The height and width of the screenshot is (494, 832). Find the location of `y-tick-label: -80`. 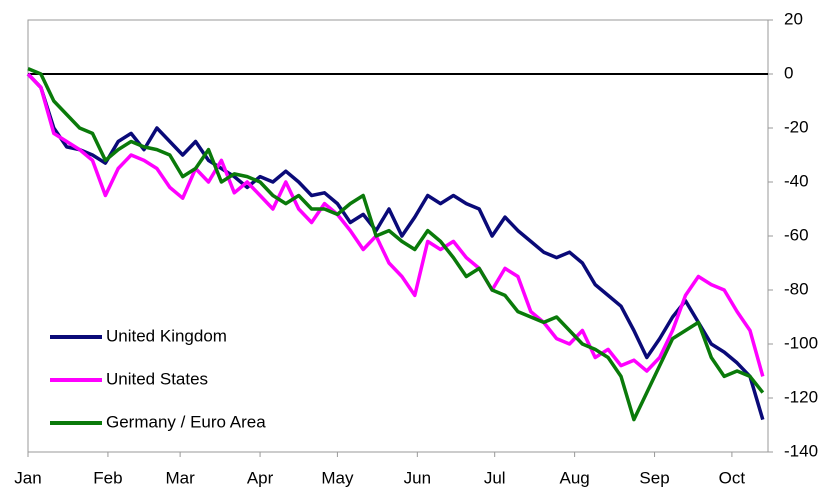

y-tick-label: -80 is located at coordinates (796, 288).